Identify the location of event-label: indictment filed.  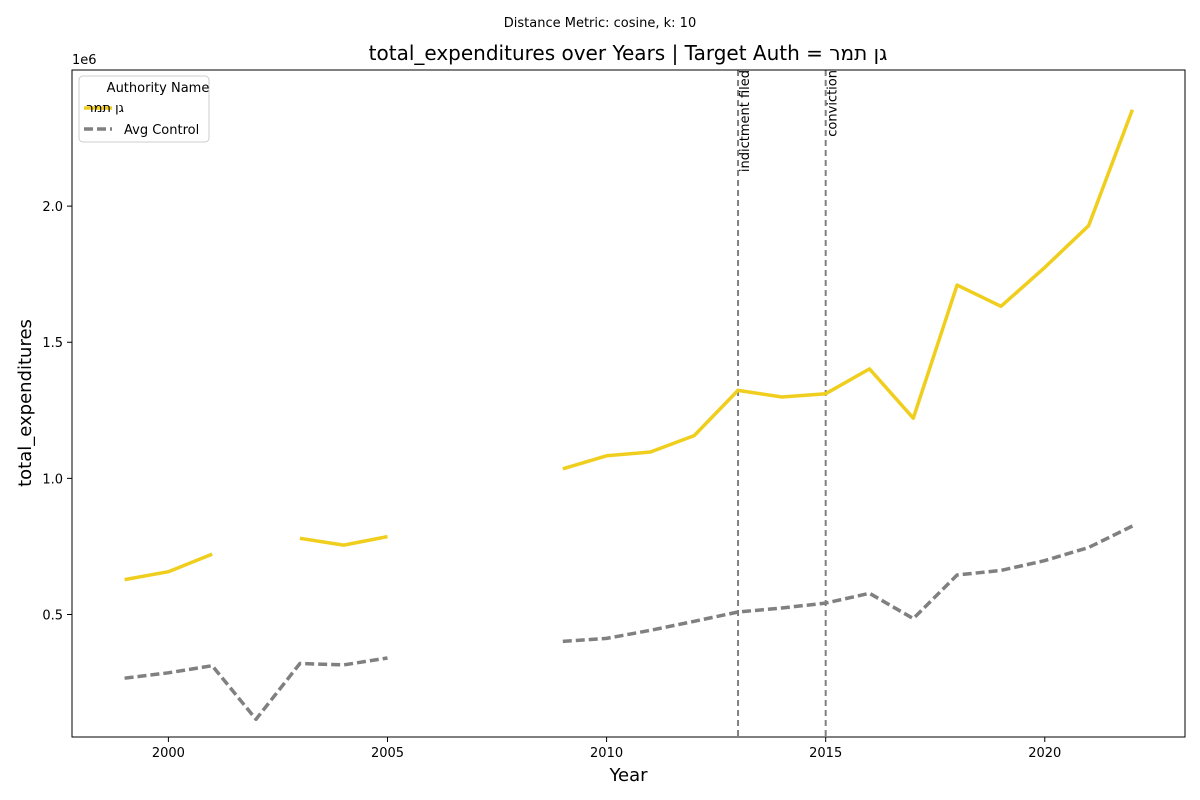
(745, 121).